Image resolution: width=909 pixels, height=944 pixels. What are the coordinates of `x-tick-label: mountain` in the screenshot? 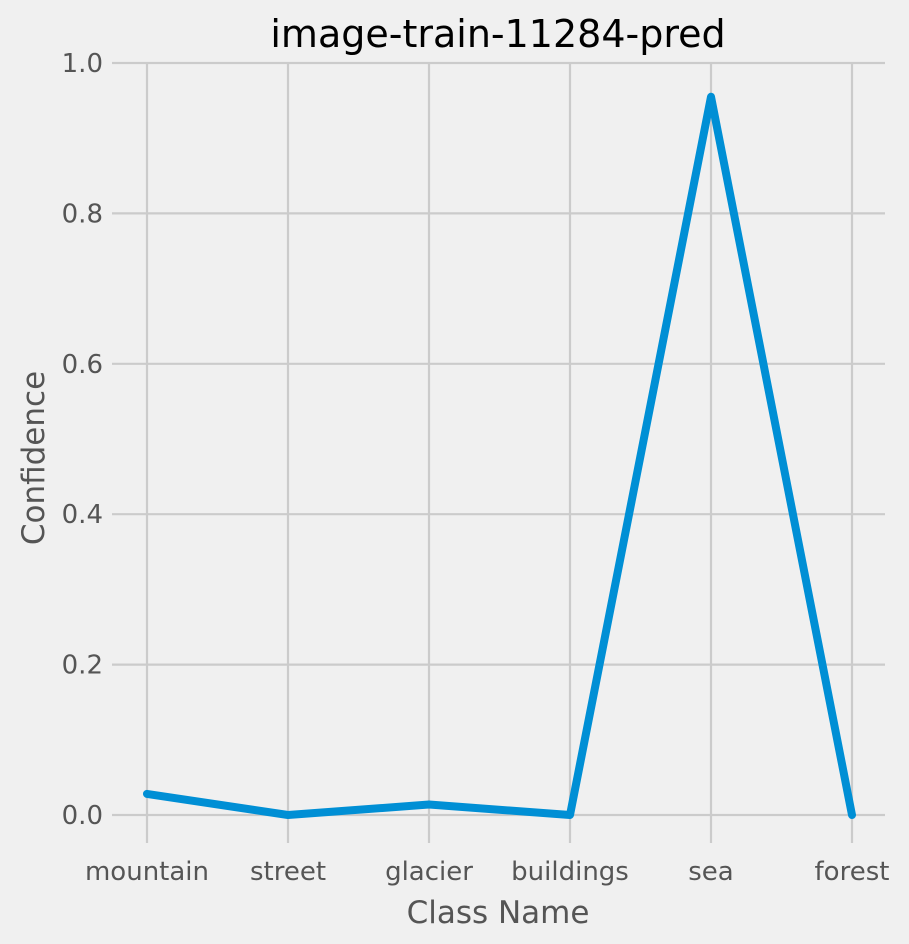 It's located at (147, 872).